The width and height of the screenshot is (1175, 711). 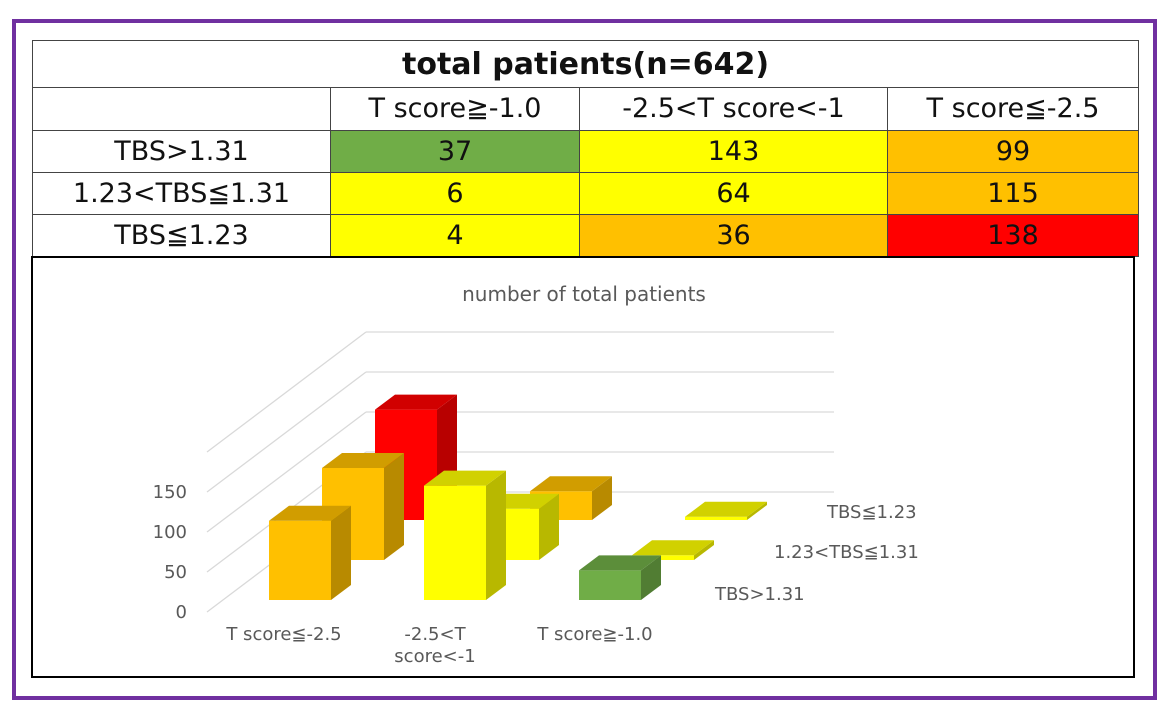 What do you see at coordinates (1013, 235) in the screenshot?
I see `data-cell: 138` at bounding box center [1013, 235].